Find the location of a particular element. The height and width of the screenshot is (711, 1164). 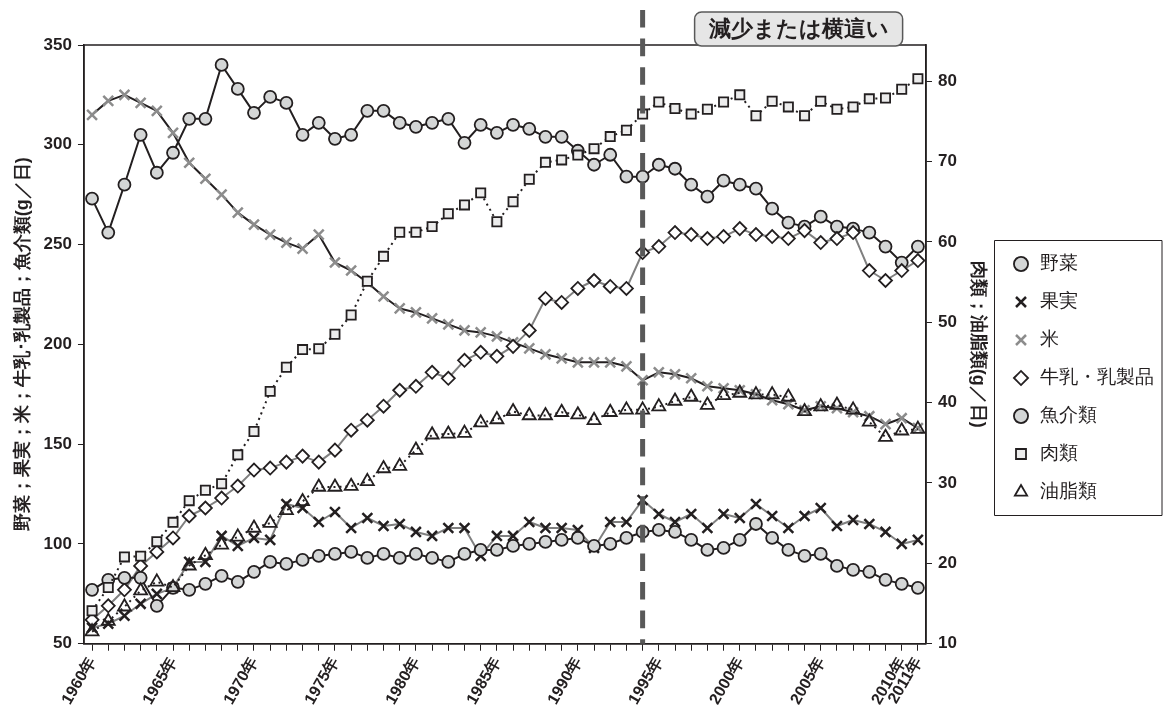

legend-label: 果実 is located at coordinates (1059, 301).